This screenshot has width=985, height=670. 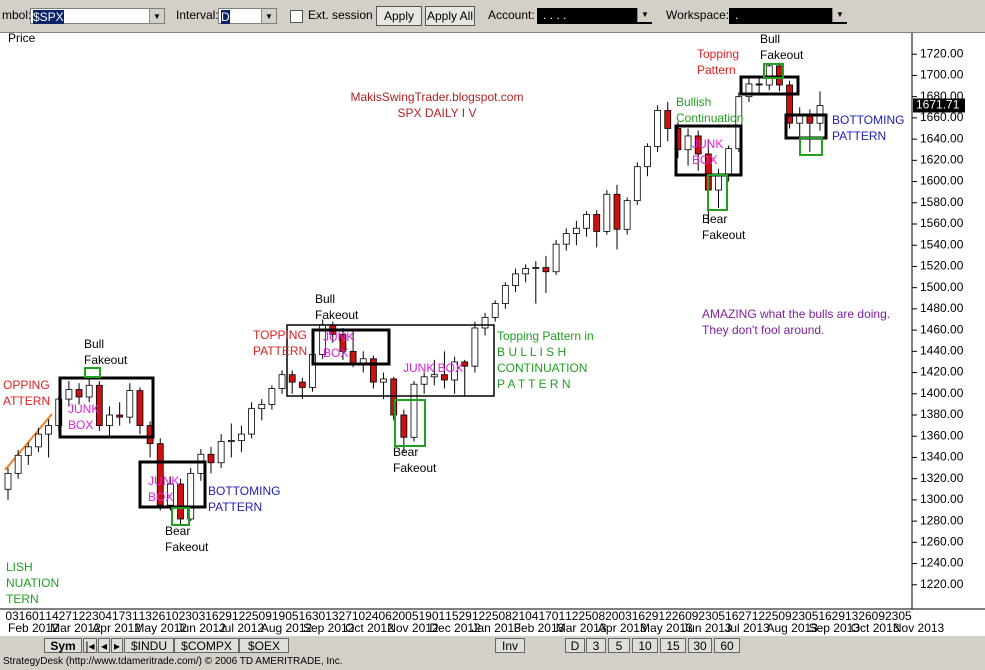 What do you see at coordinates (727, 645) in the screenshot?
I see `tab: 60` at bounding box center [727, 645].